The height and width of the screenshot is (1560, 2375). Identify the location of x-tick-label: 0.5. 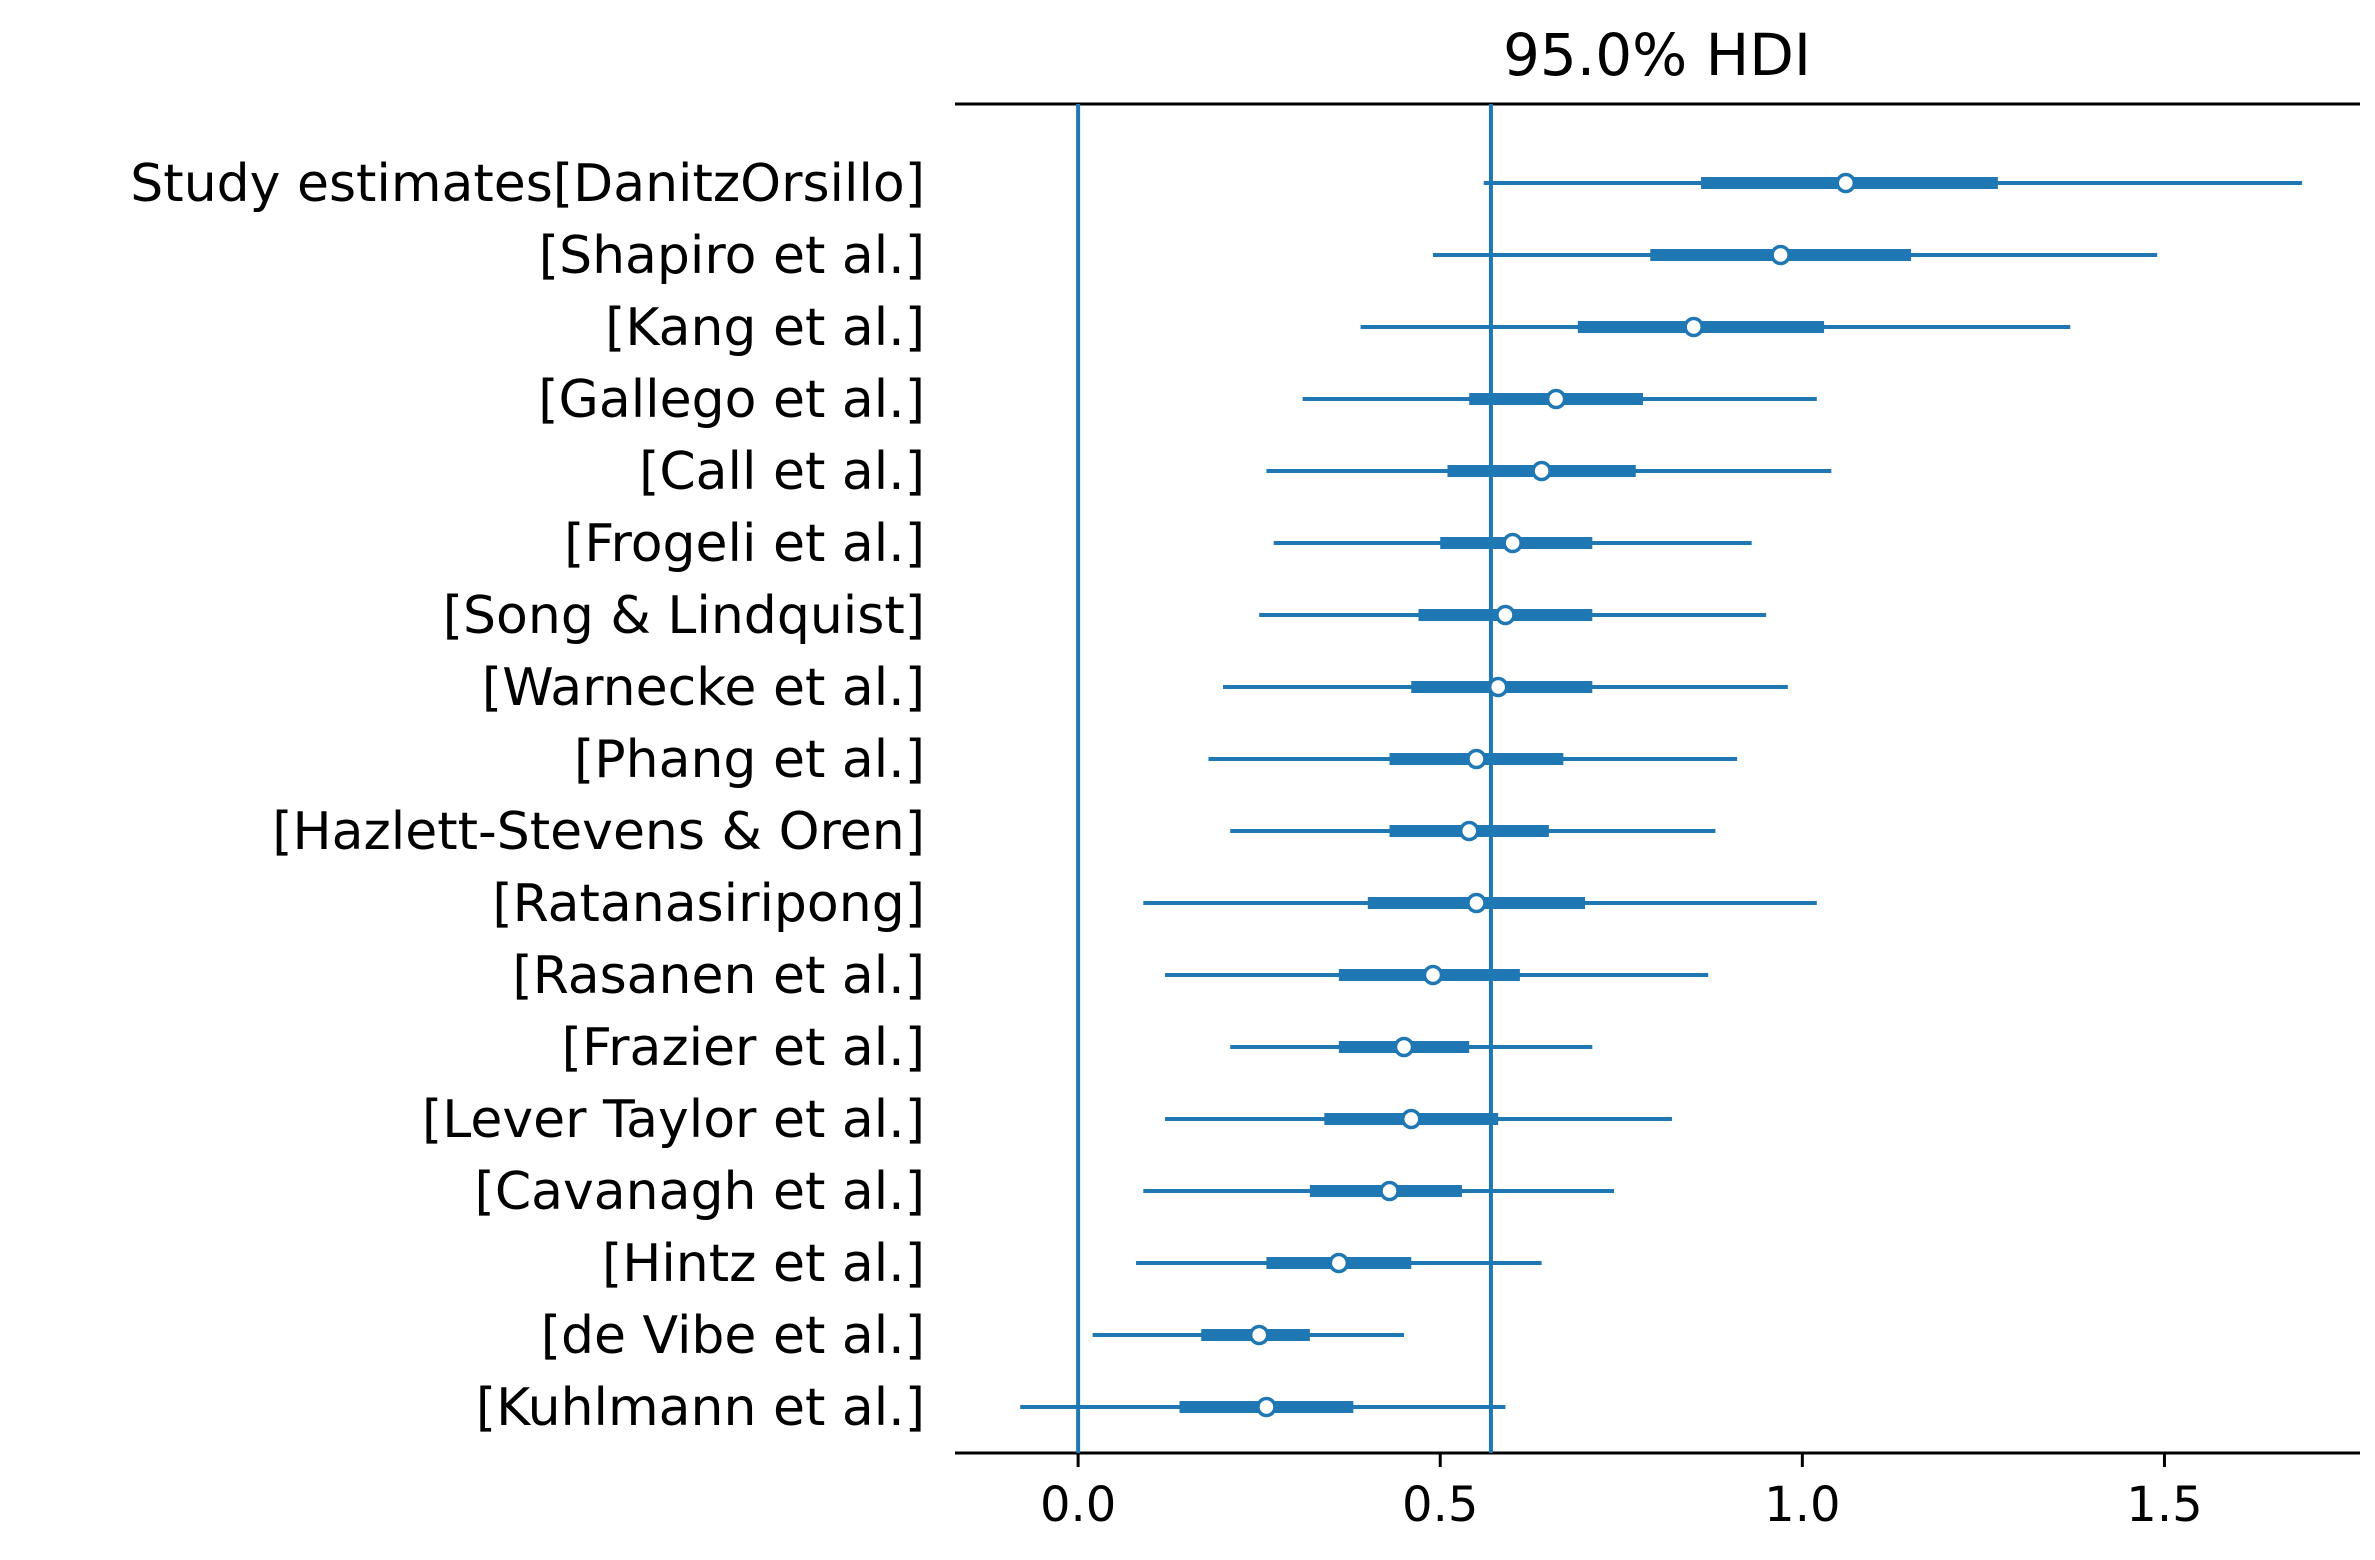
(1440, 1505).